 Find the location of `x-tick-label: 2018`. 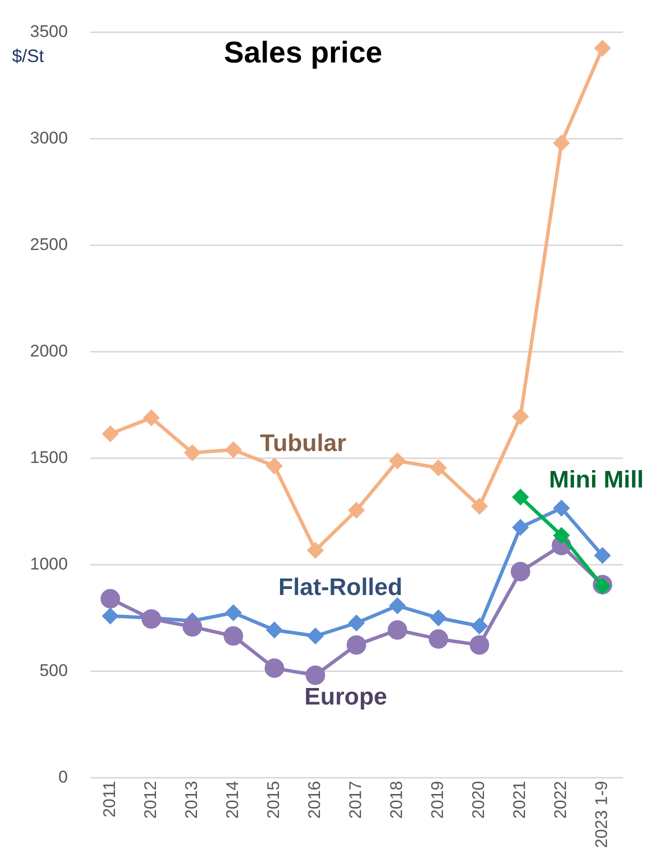

x-tick-label: 2018 is located at coordinates (396, 799).